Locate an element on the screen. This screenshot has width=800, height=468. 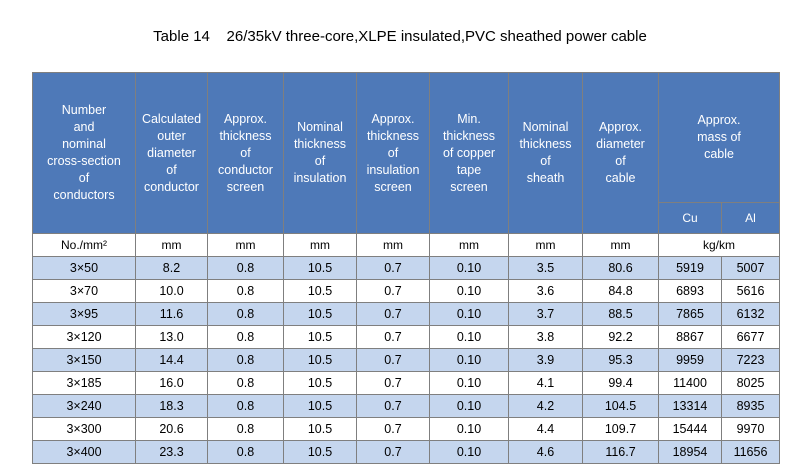
table-cell: 9970 is located at coordinates (750, 429).